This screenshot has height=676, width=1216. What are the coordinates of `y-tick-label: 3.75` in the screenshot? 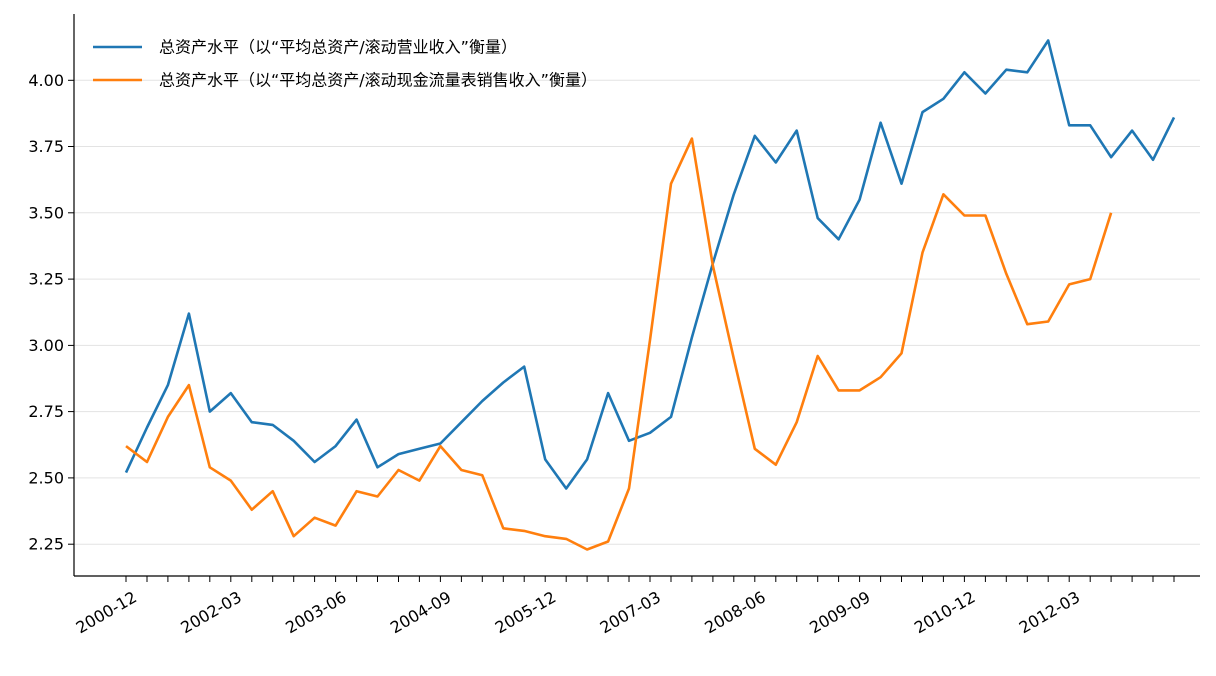 It's located at (46, 146).